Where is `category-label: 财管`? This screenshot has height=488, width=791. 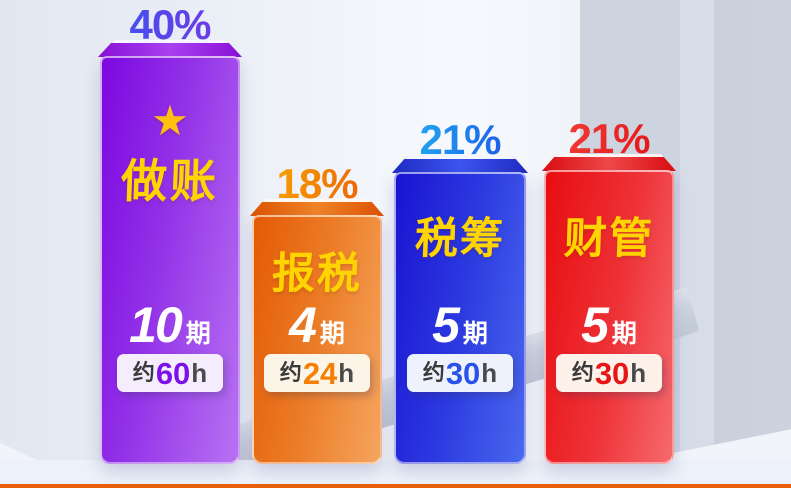 category-label: 财管 is located at coordinates (609, 239).